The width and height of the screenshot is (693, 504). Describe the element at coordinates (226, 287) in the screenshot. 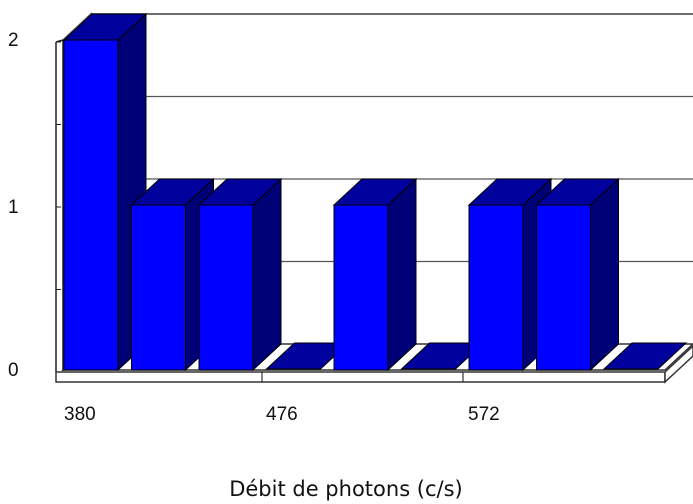

I see `bar-2-front` at that location.